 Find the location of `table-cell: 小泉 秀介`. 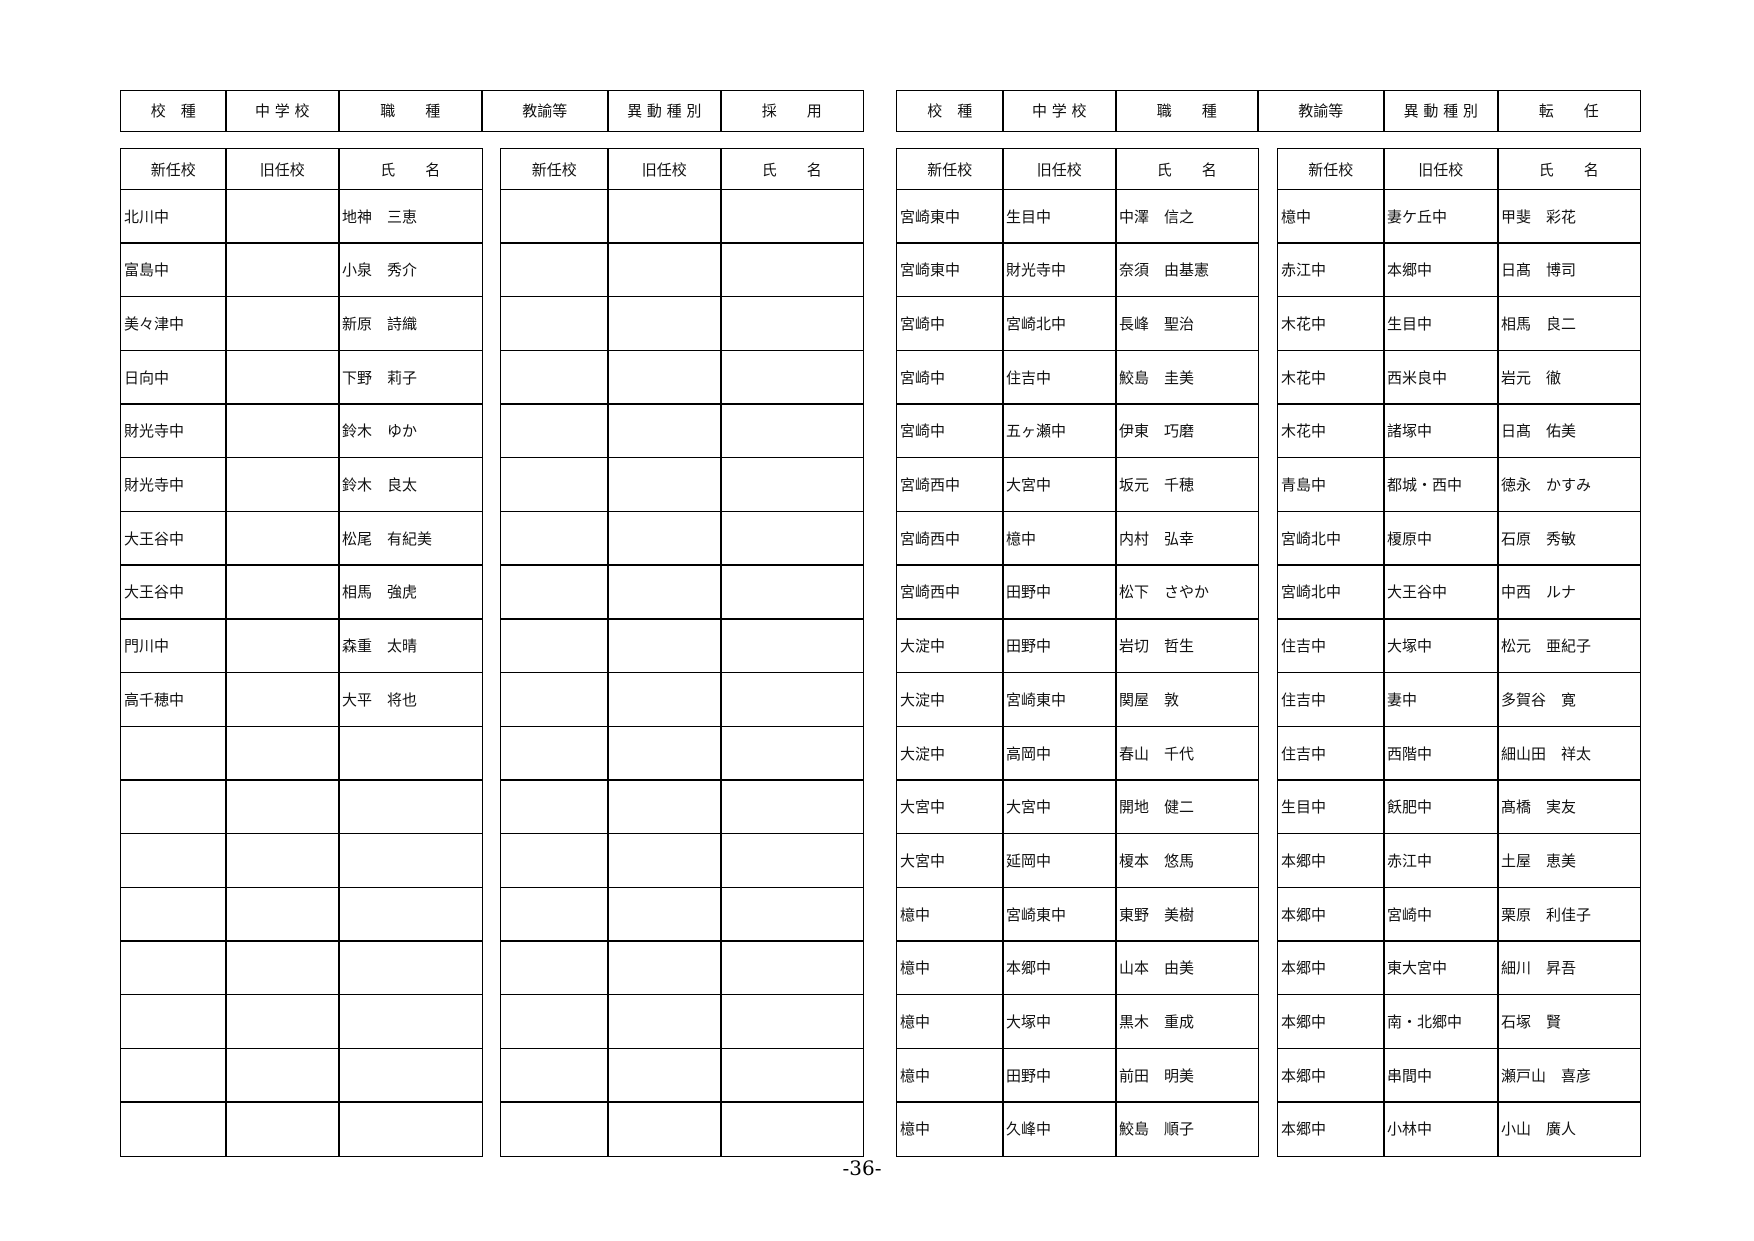

table-cell: 小泉 秀介 is located at coordinates (410, 270).